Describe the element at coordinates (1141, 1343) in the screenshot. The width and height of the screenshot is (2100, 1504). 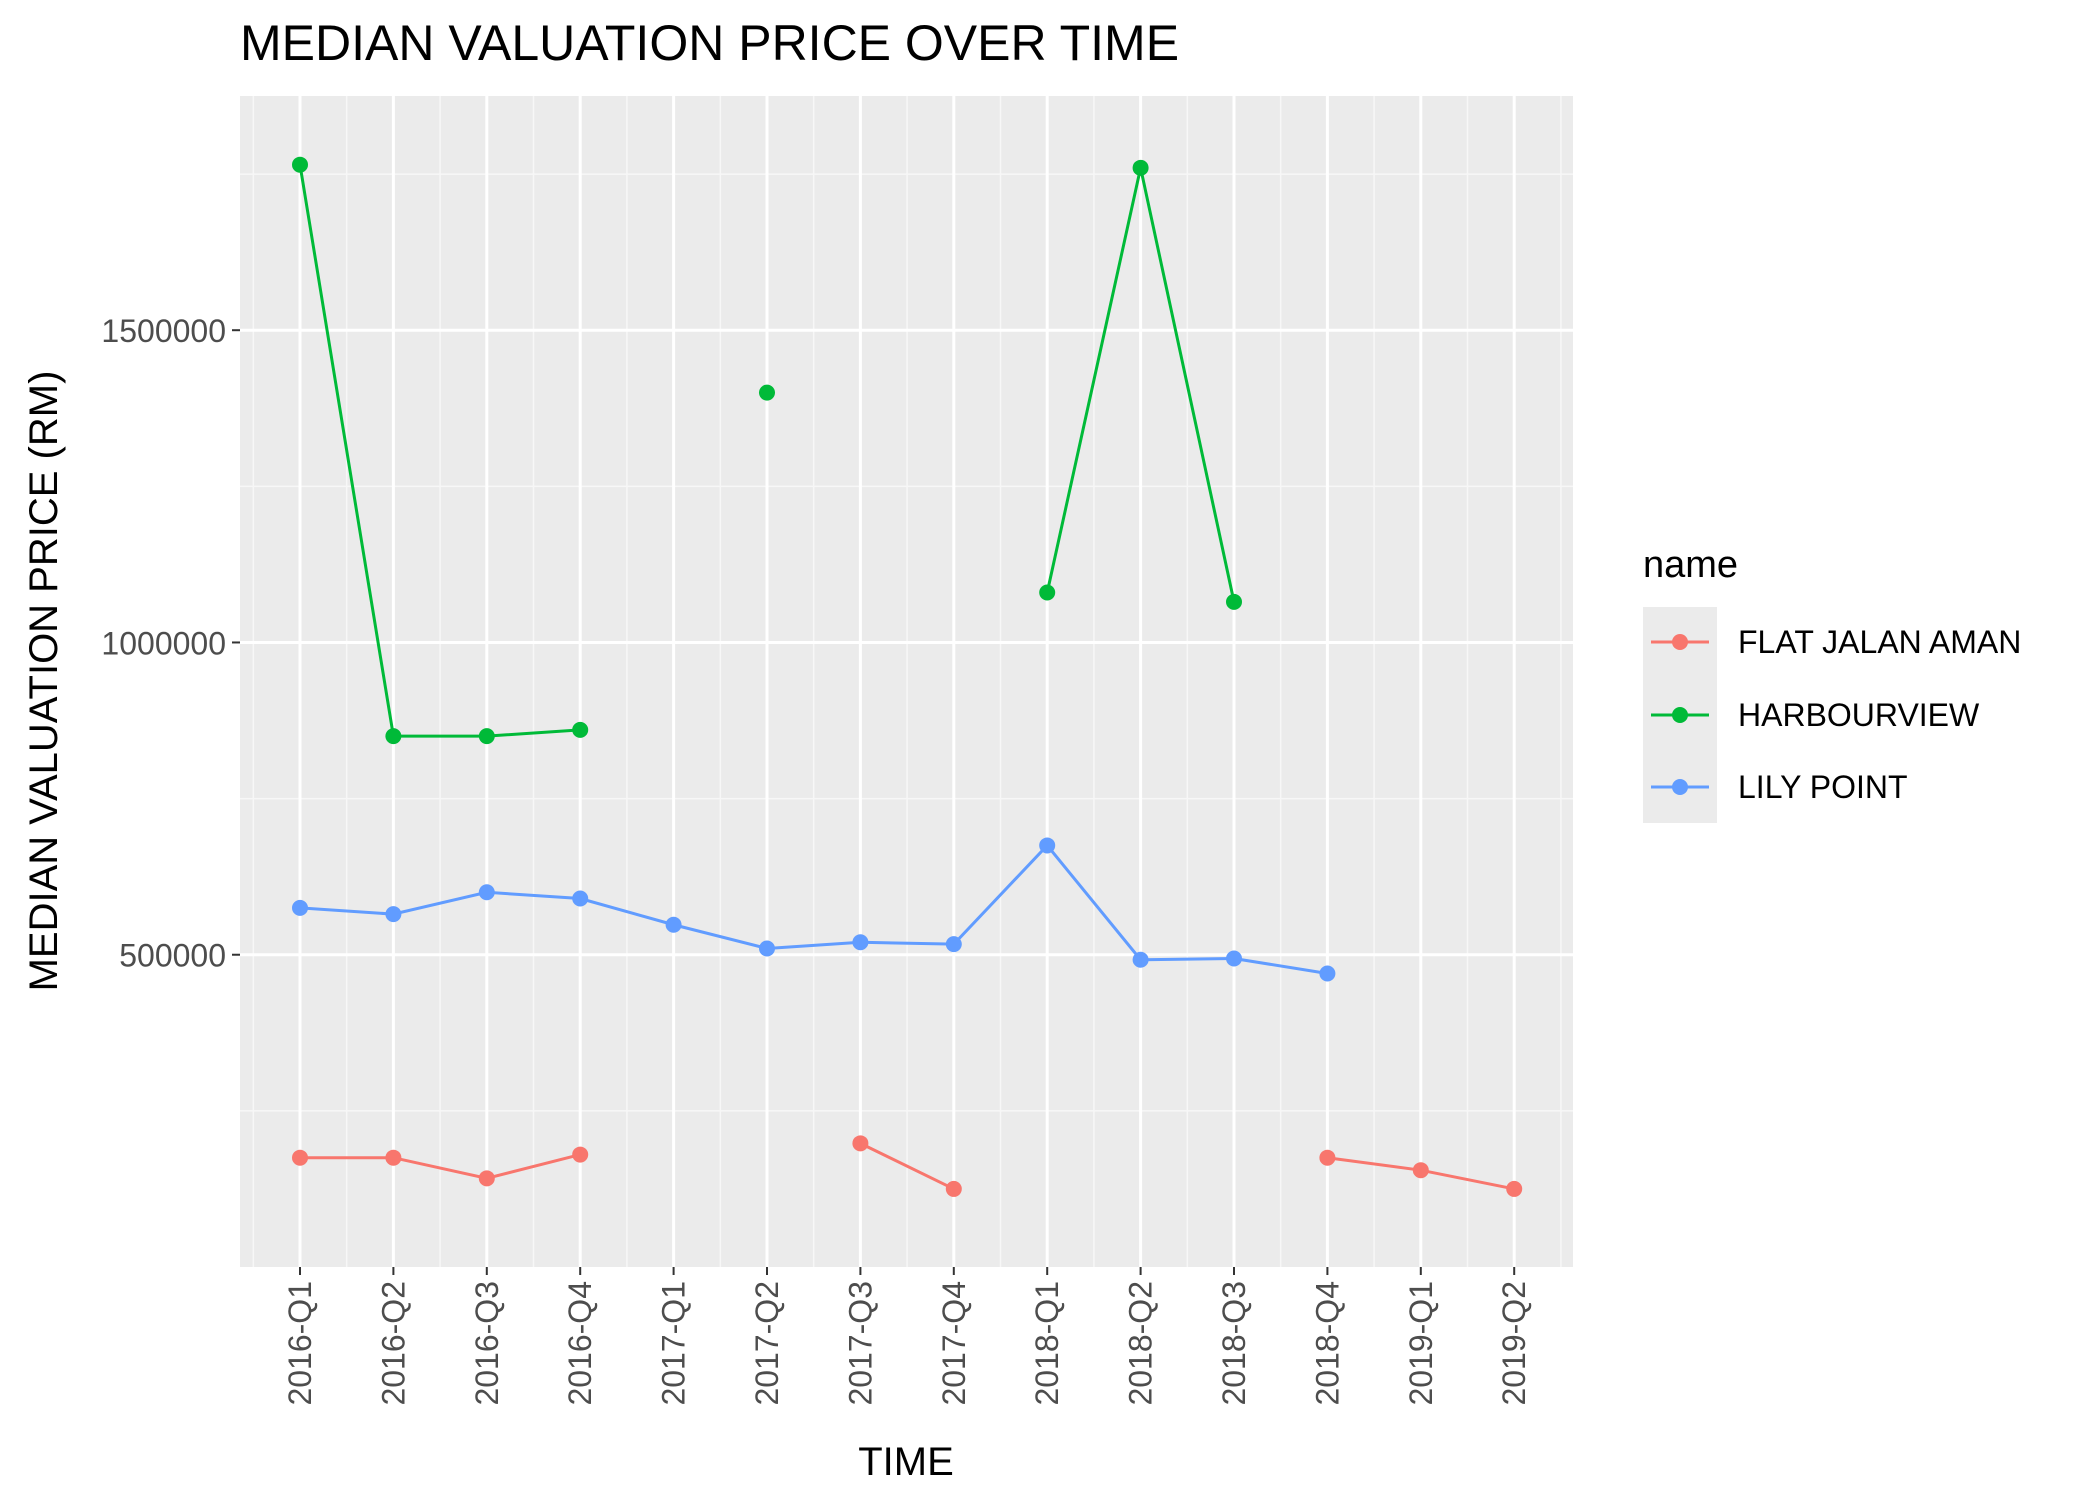
I see `x-tick-label: 2018-Q2` at that location.